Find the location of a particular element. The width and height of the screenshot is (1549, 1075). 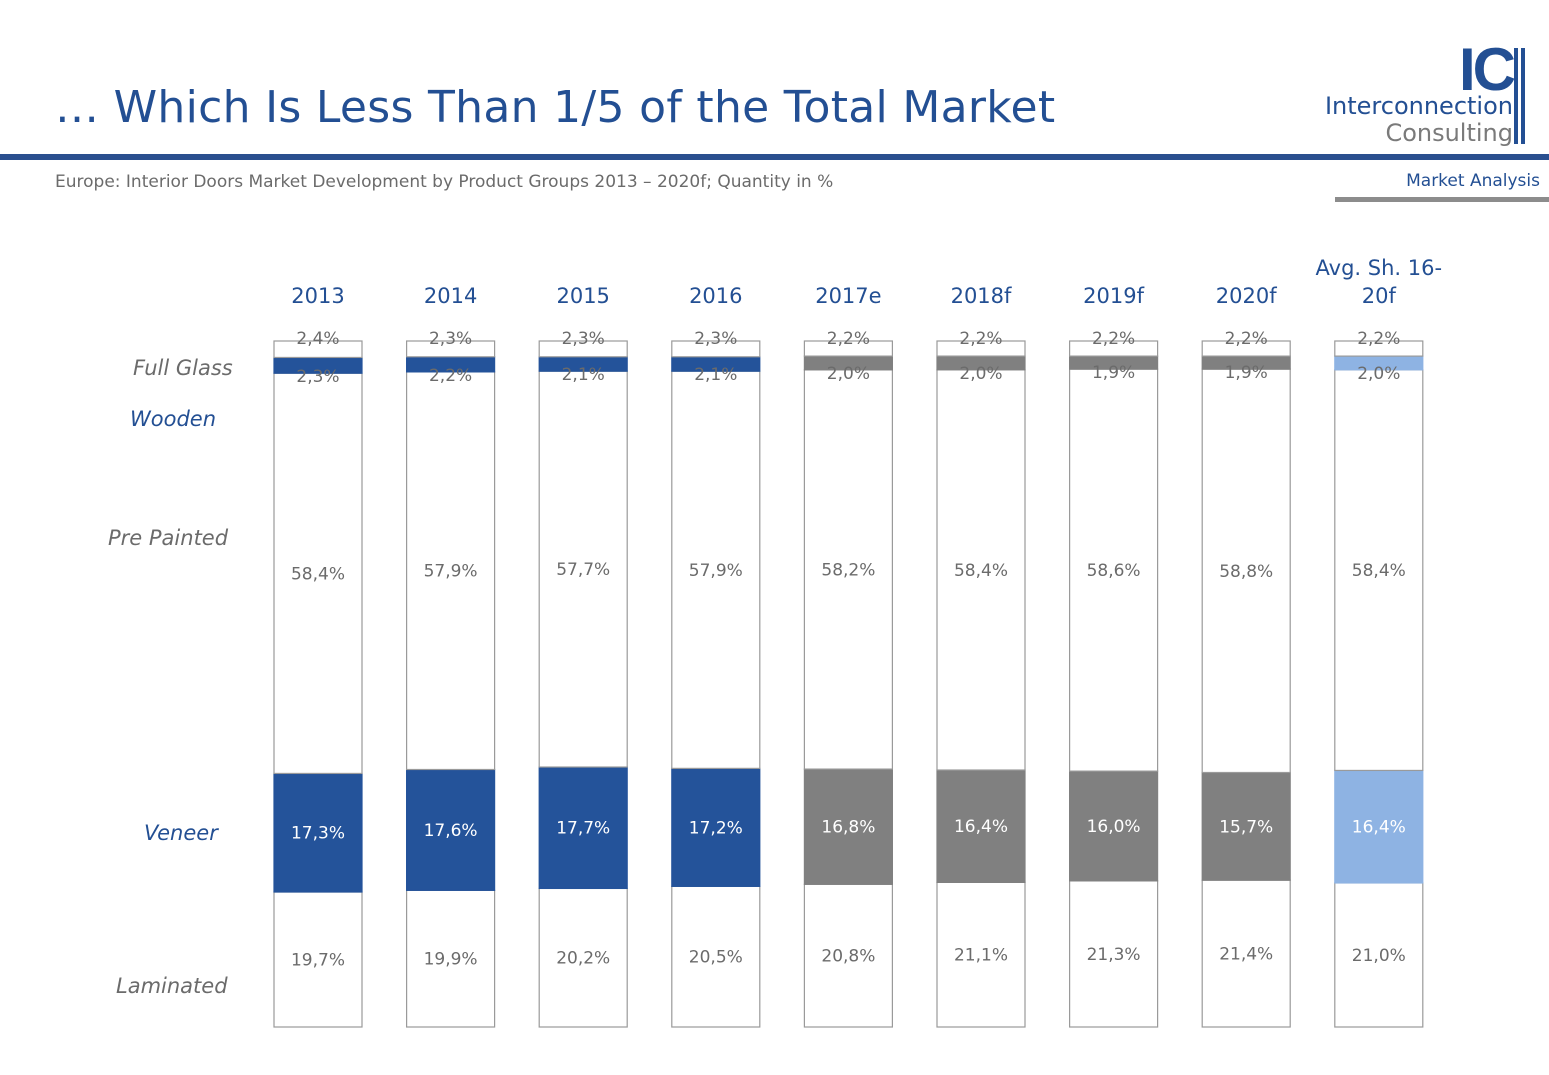

data-label-laminated: 20,8% is located at coordinates (848, 957).